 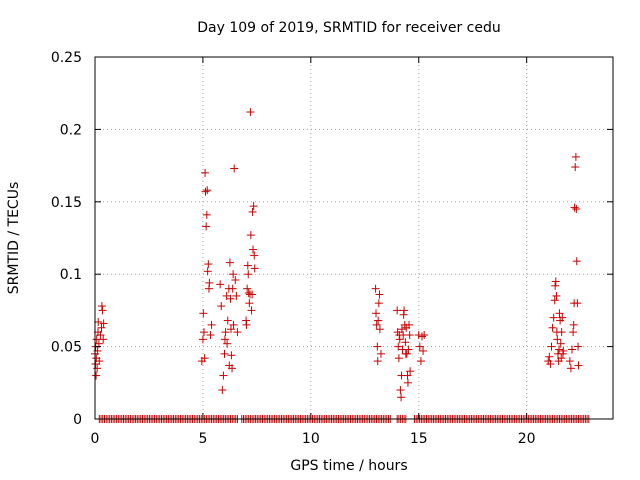 I want to click on x-tick-label: 5, so click(x=202, y=439).